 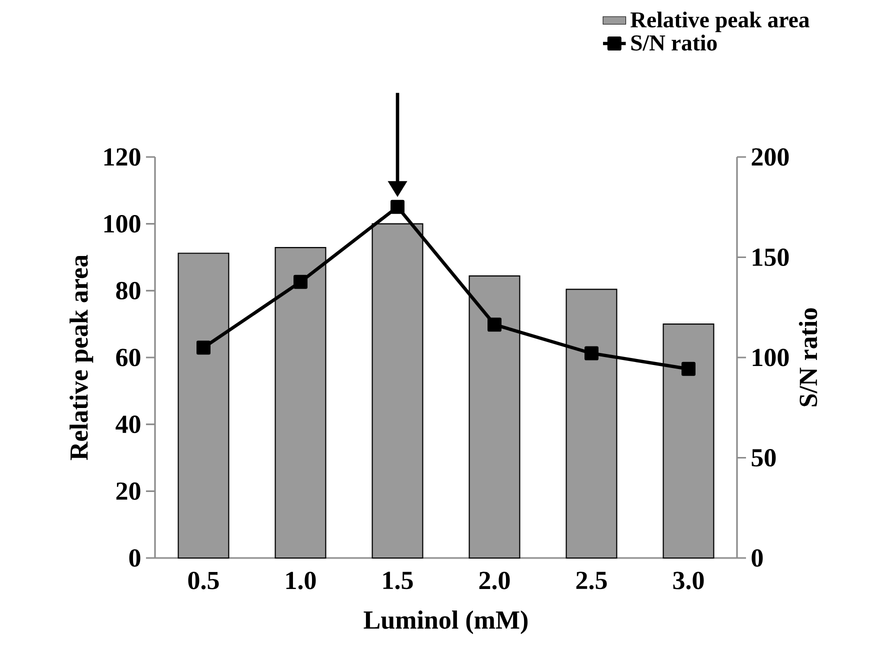 I want to click on x-axis-title: Luminol (mM), so click(x=446, y=622).